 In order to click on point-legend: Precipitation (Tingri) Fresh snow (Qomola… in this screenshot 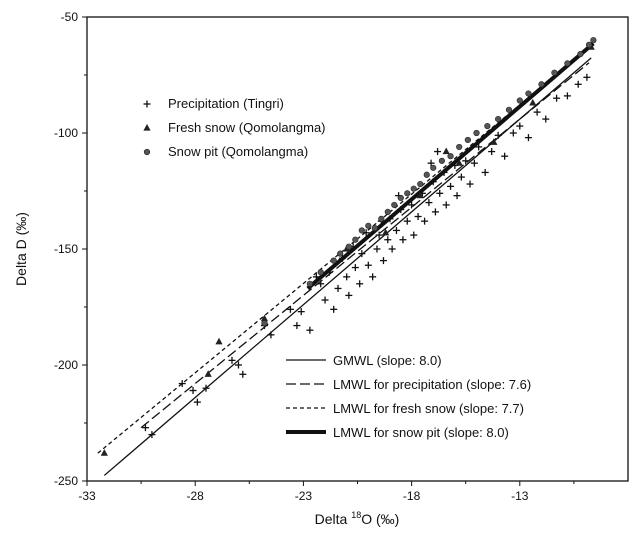, I will do `click(234, 127)`.